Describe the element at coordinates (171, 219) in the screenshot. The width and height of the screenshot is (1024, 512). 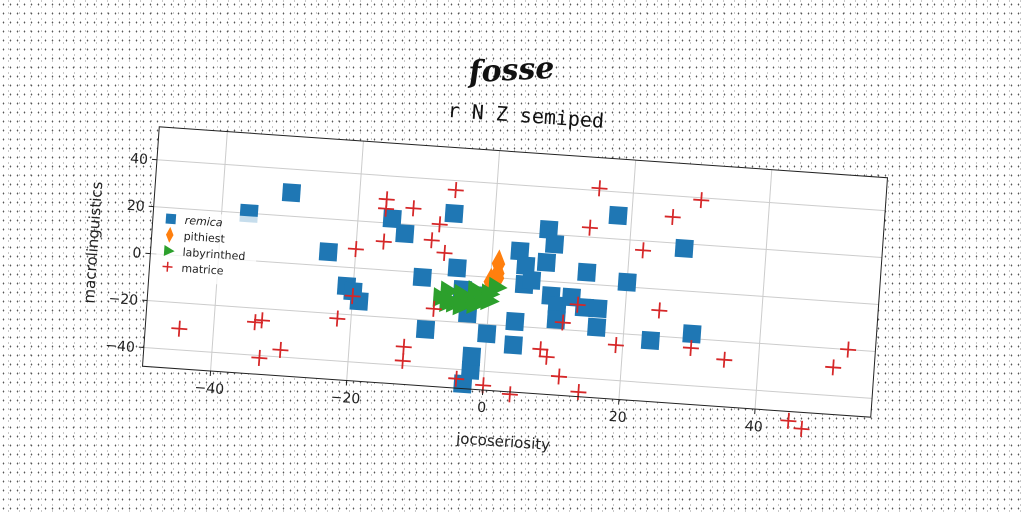
I see `legend-marker-remica` at that location.